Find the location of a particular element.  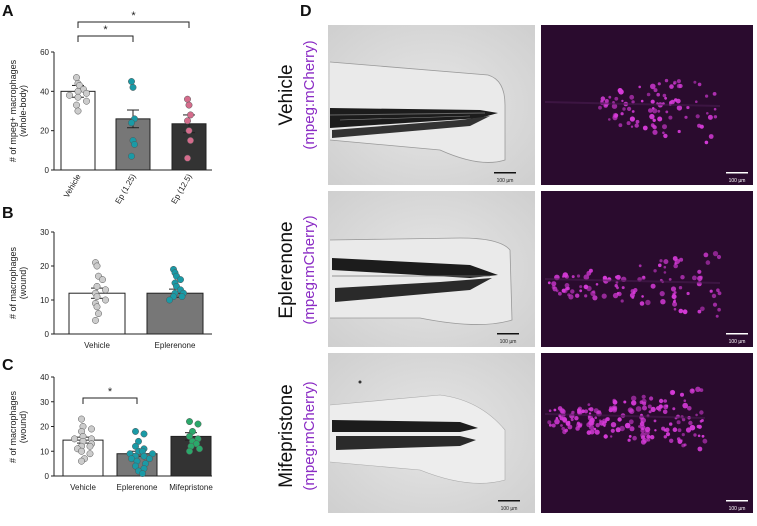

panel-label-b: B is located at coordinates (8, 213).